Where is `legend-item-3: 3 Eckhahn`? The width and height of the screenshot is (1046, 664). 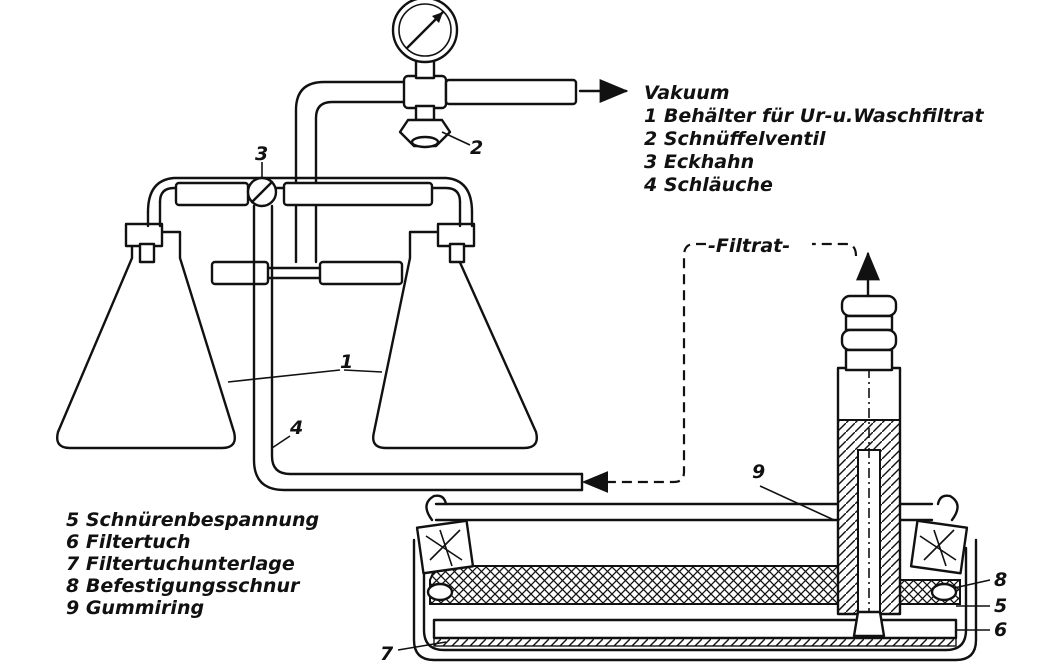 legend-item-3: 3 Eckhahn is located at coordinates (699, 162).